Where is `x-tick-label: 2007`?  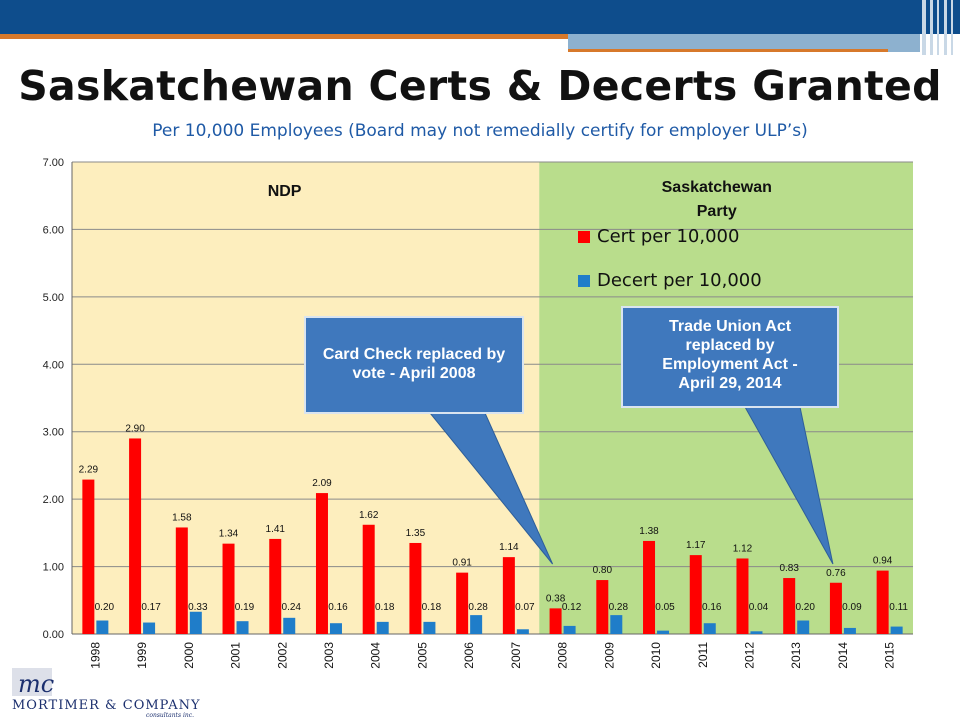 x-tick-label: 2007 is located at coordinates (516, 655).